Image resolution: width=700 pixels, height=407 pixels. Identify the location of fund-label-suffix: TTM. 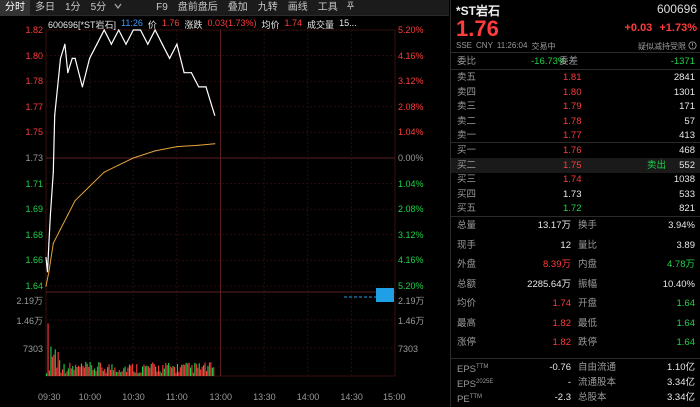
(476, 397).